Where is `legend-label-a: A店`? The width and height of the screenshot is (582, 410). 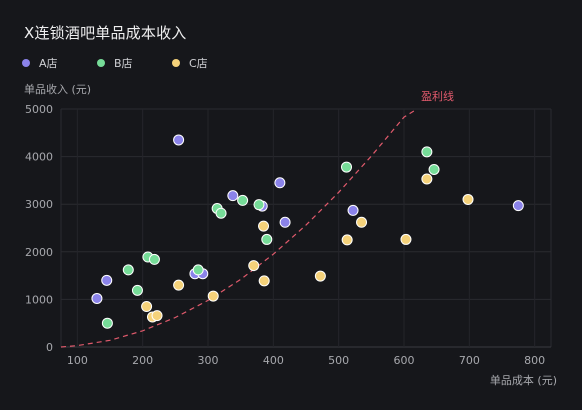
legend-label-a: A店 is located at coordinates (48, 63).